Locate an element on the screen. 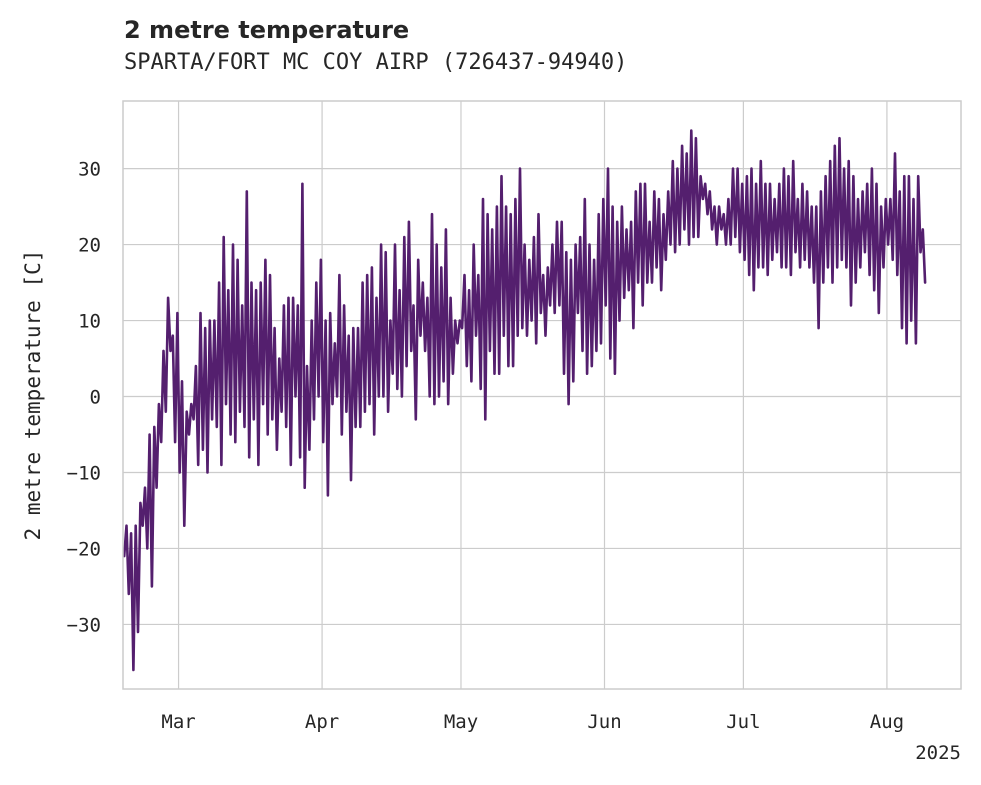 The width and height of the screenshot is (981, 785). y-tick-label: −20 is located at coordinates (84, 549).